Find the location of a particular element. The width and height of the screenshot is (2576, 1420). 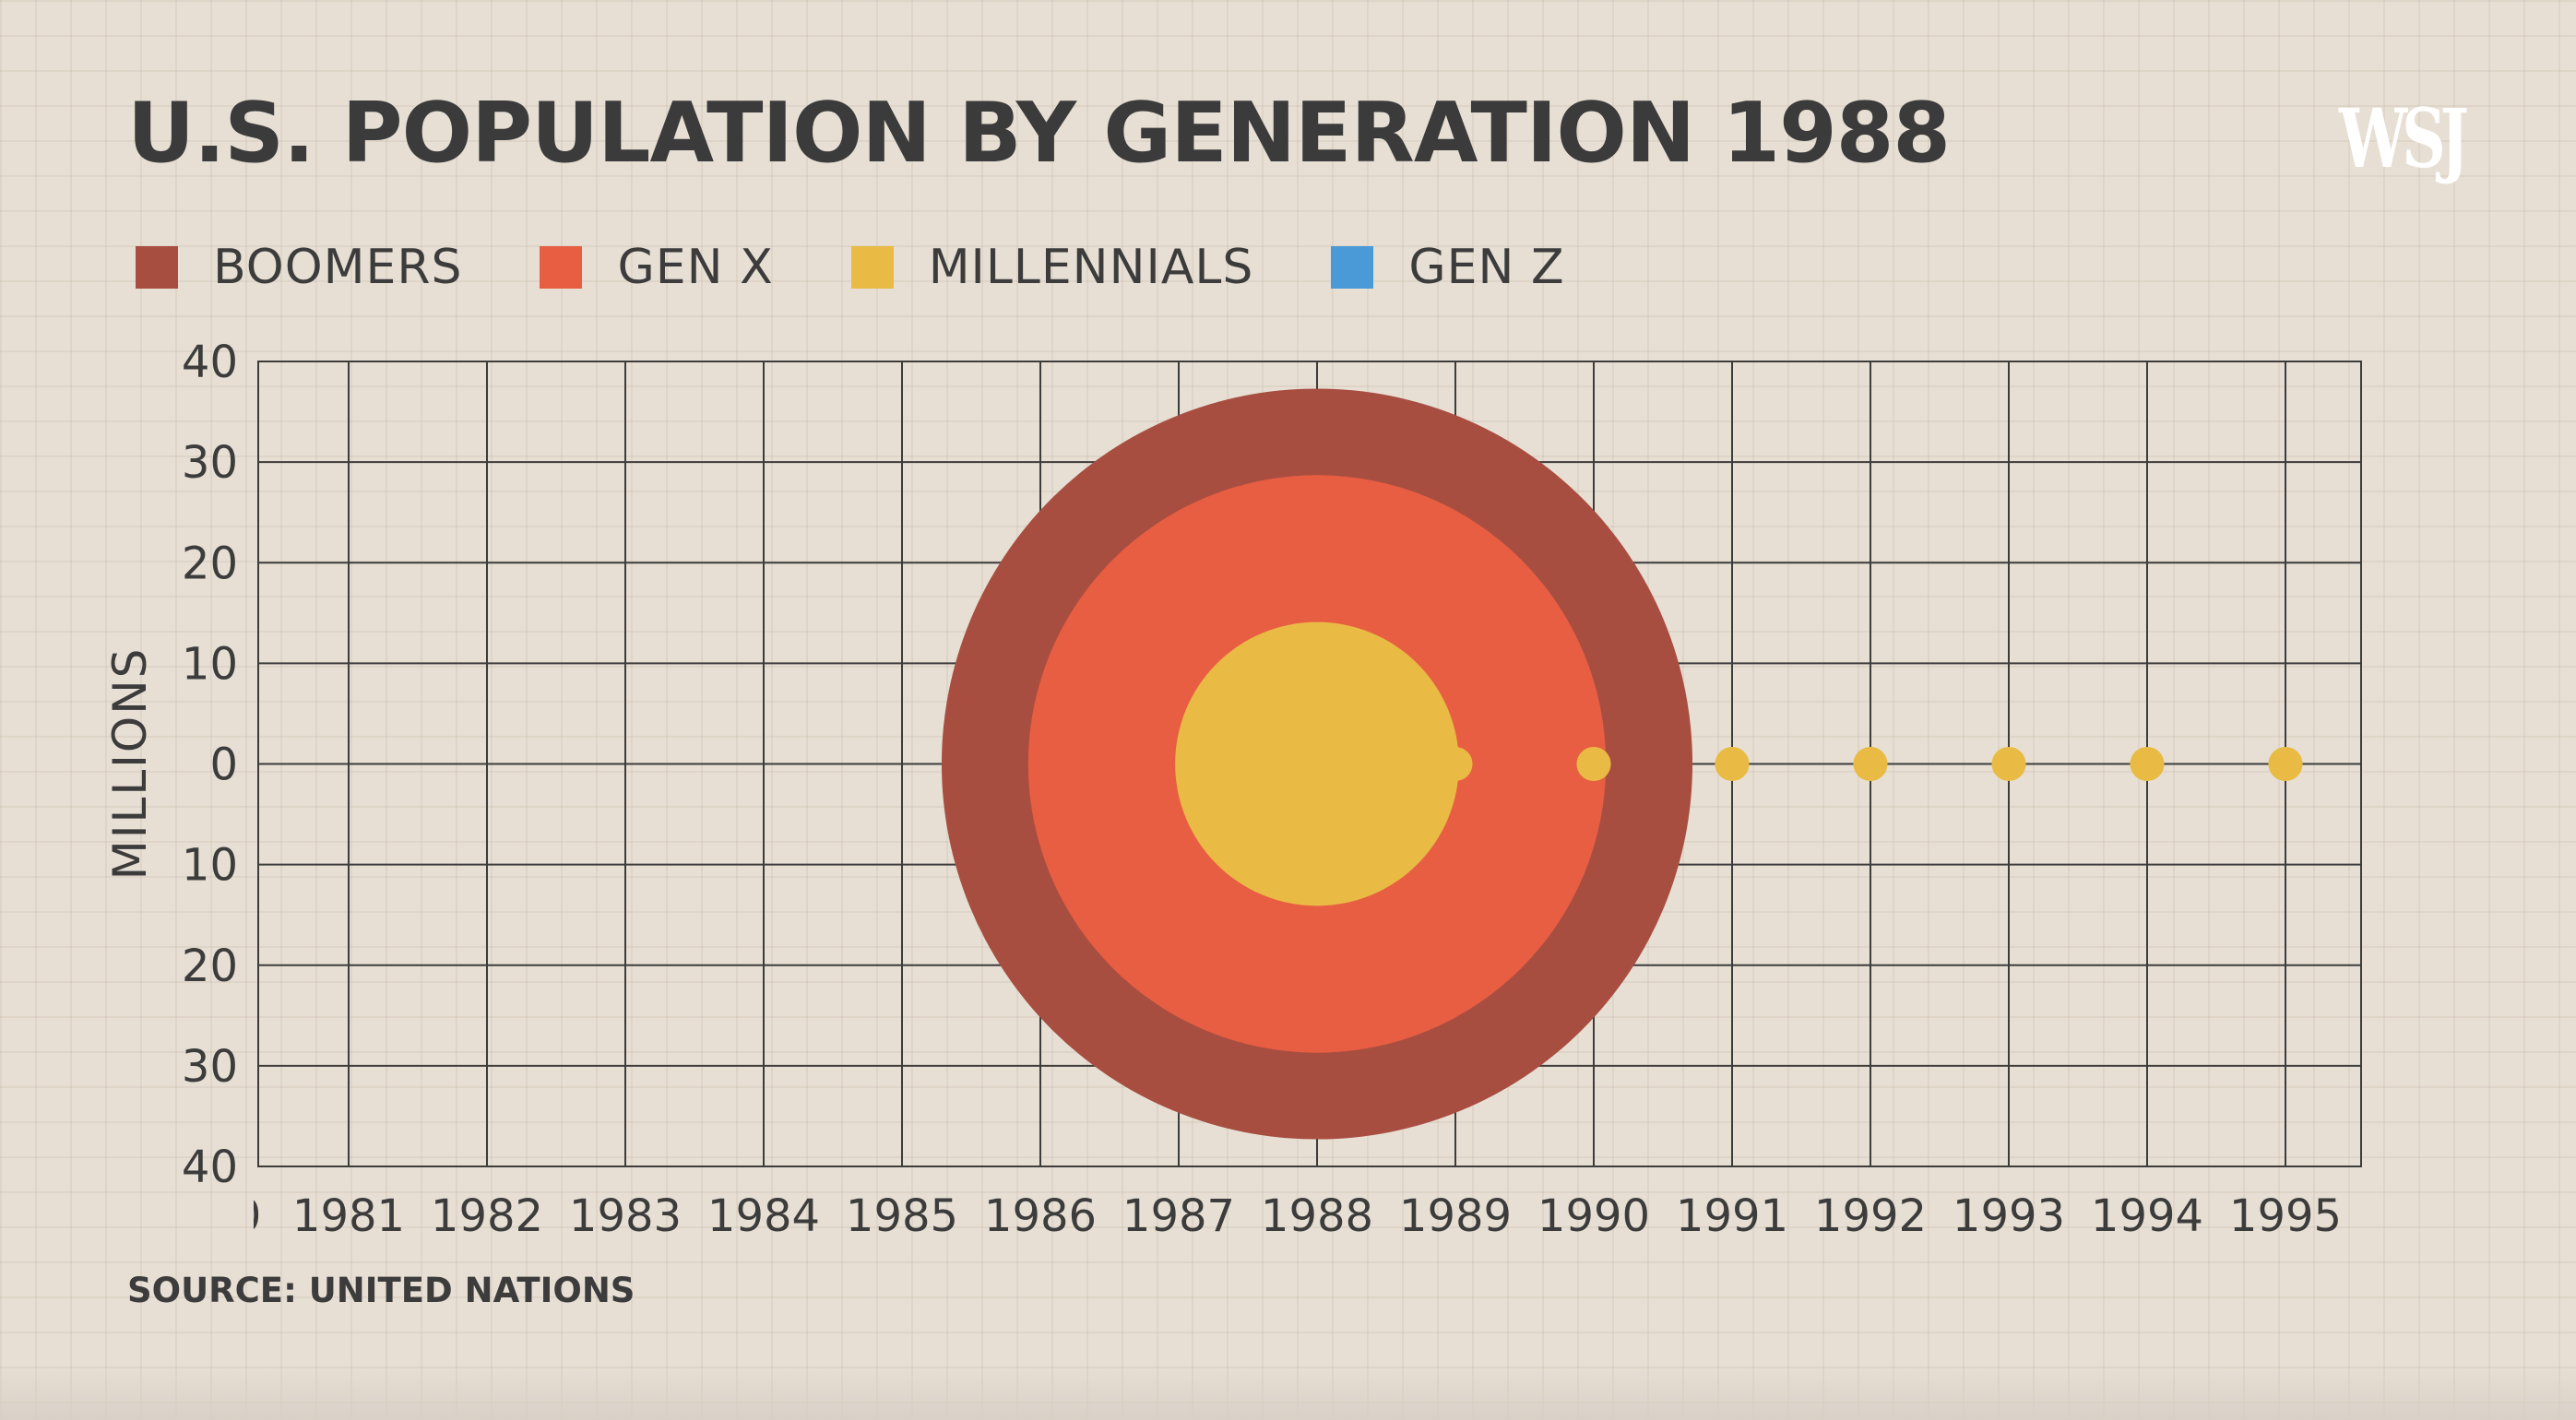

x-tick-label: 1984 is located at coordinates (763, 1216).